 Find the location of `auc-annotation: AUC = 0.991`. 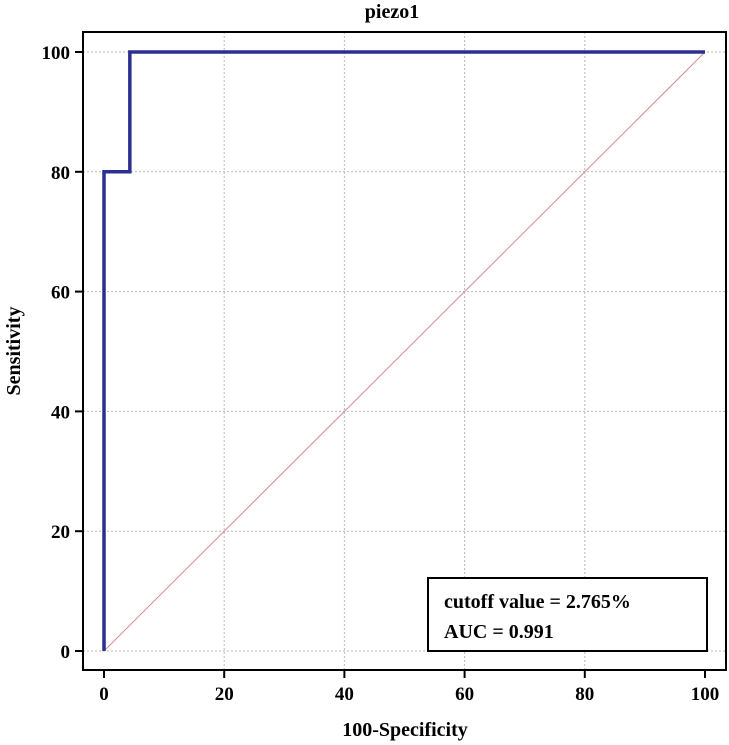

auc-annotation: AUC = 0.991 is located at coordinates (499, 632).